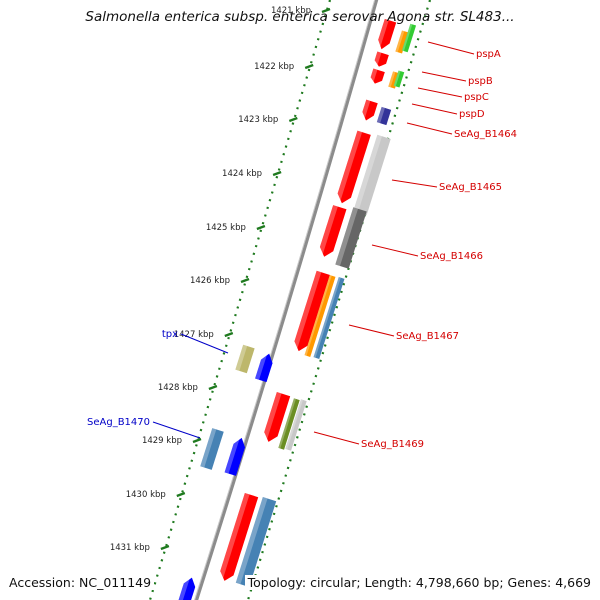 Image resolution: width=600 pixels, height=600 pixels. Describe the element at coordinates (258, 120) in the screenshot. I see `kbp-tick-label: 1423 kbp` at that location.